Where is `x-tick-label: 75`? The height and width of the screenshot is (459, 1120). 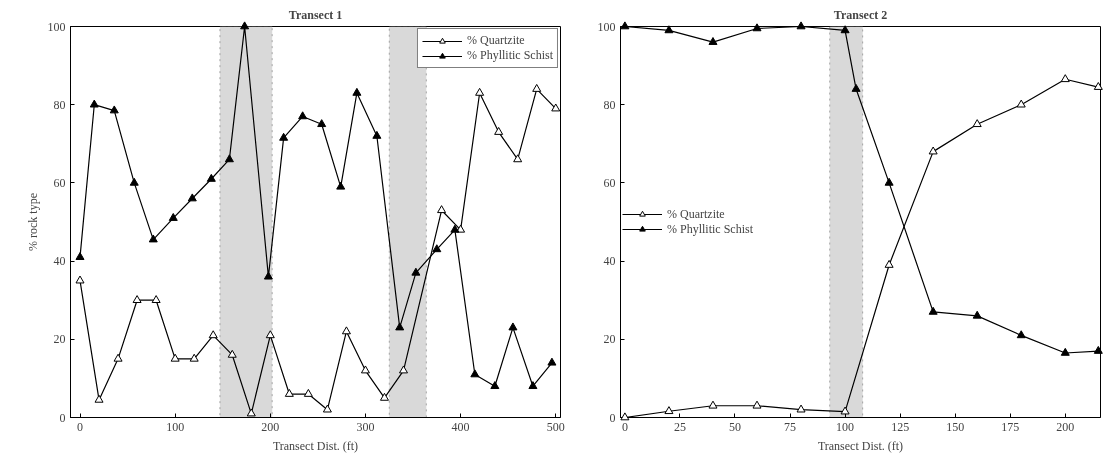
x-tick-label: 75 is located at coordinates (790, 426).